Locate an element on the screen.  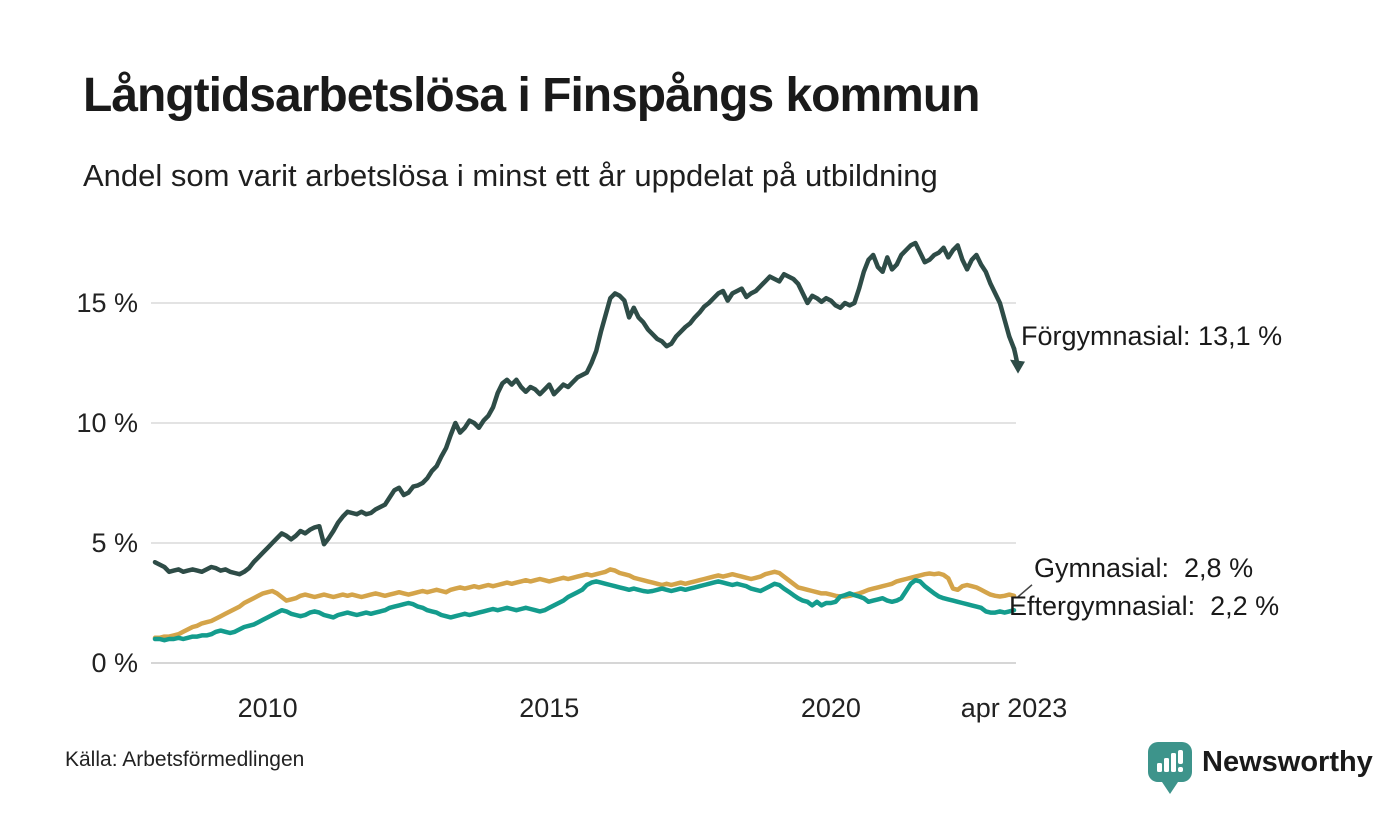
newsworthy-logo: Newsworthy is located at coordinates (1260, 768).